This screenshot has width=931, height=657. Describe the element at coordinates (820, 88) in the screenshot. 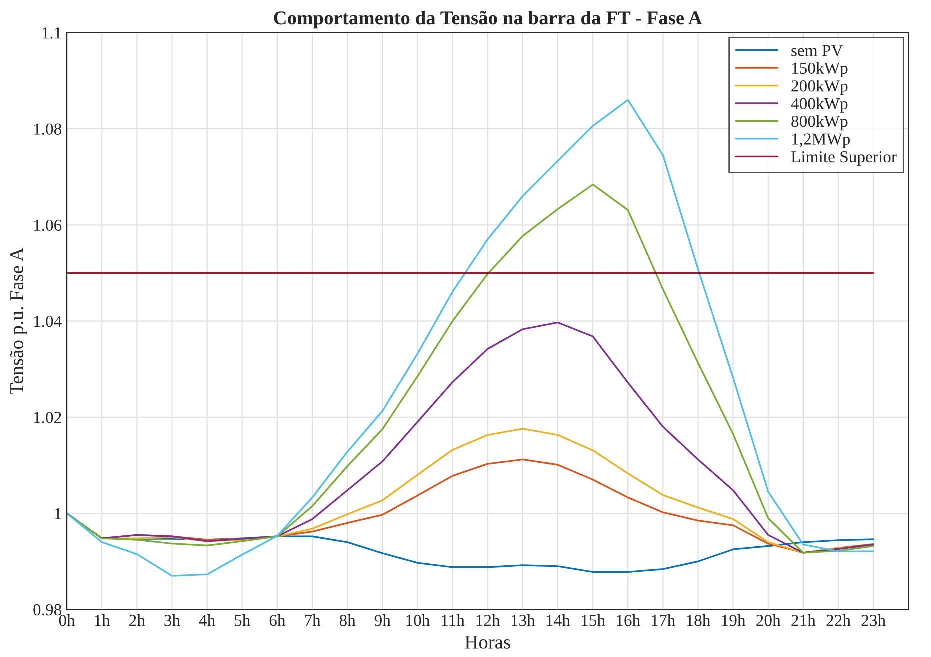

I see `legend-label: 200kWp` at that location.